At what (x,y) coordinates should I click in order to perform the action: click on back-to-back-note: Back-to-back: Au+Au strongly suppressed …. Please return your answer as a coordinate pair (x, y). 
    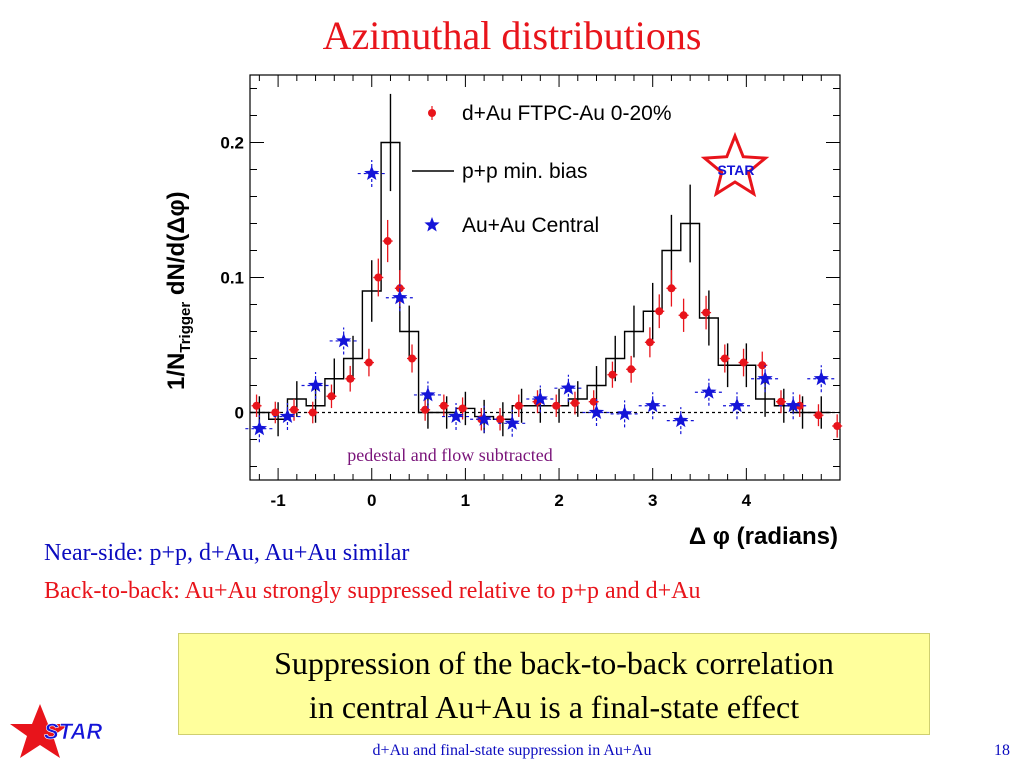
    Looking at the image, I should click on (372, 591).